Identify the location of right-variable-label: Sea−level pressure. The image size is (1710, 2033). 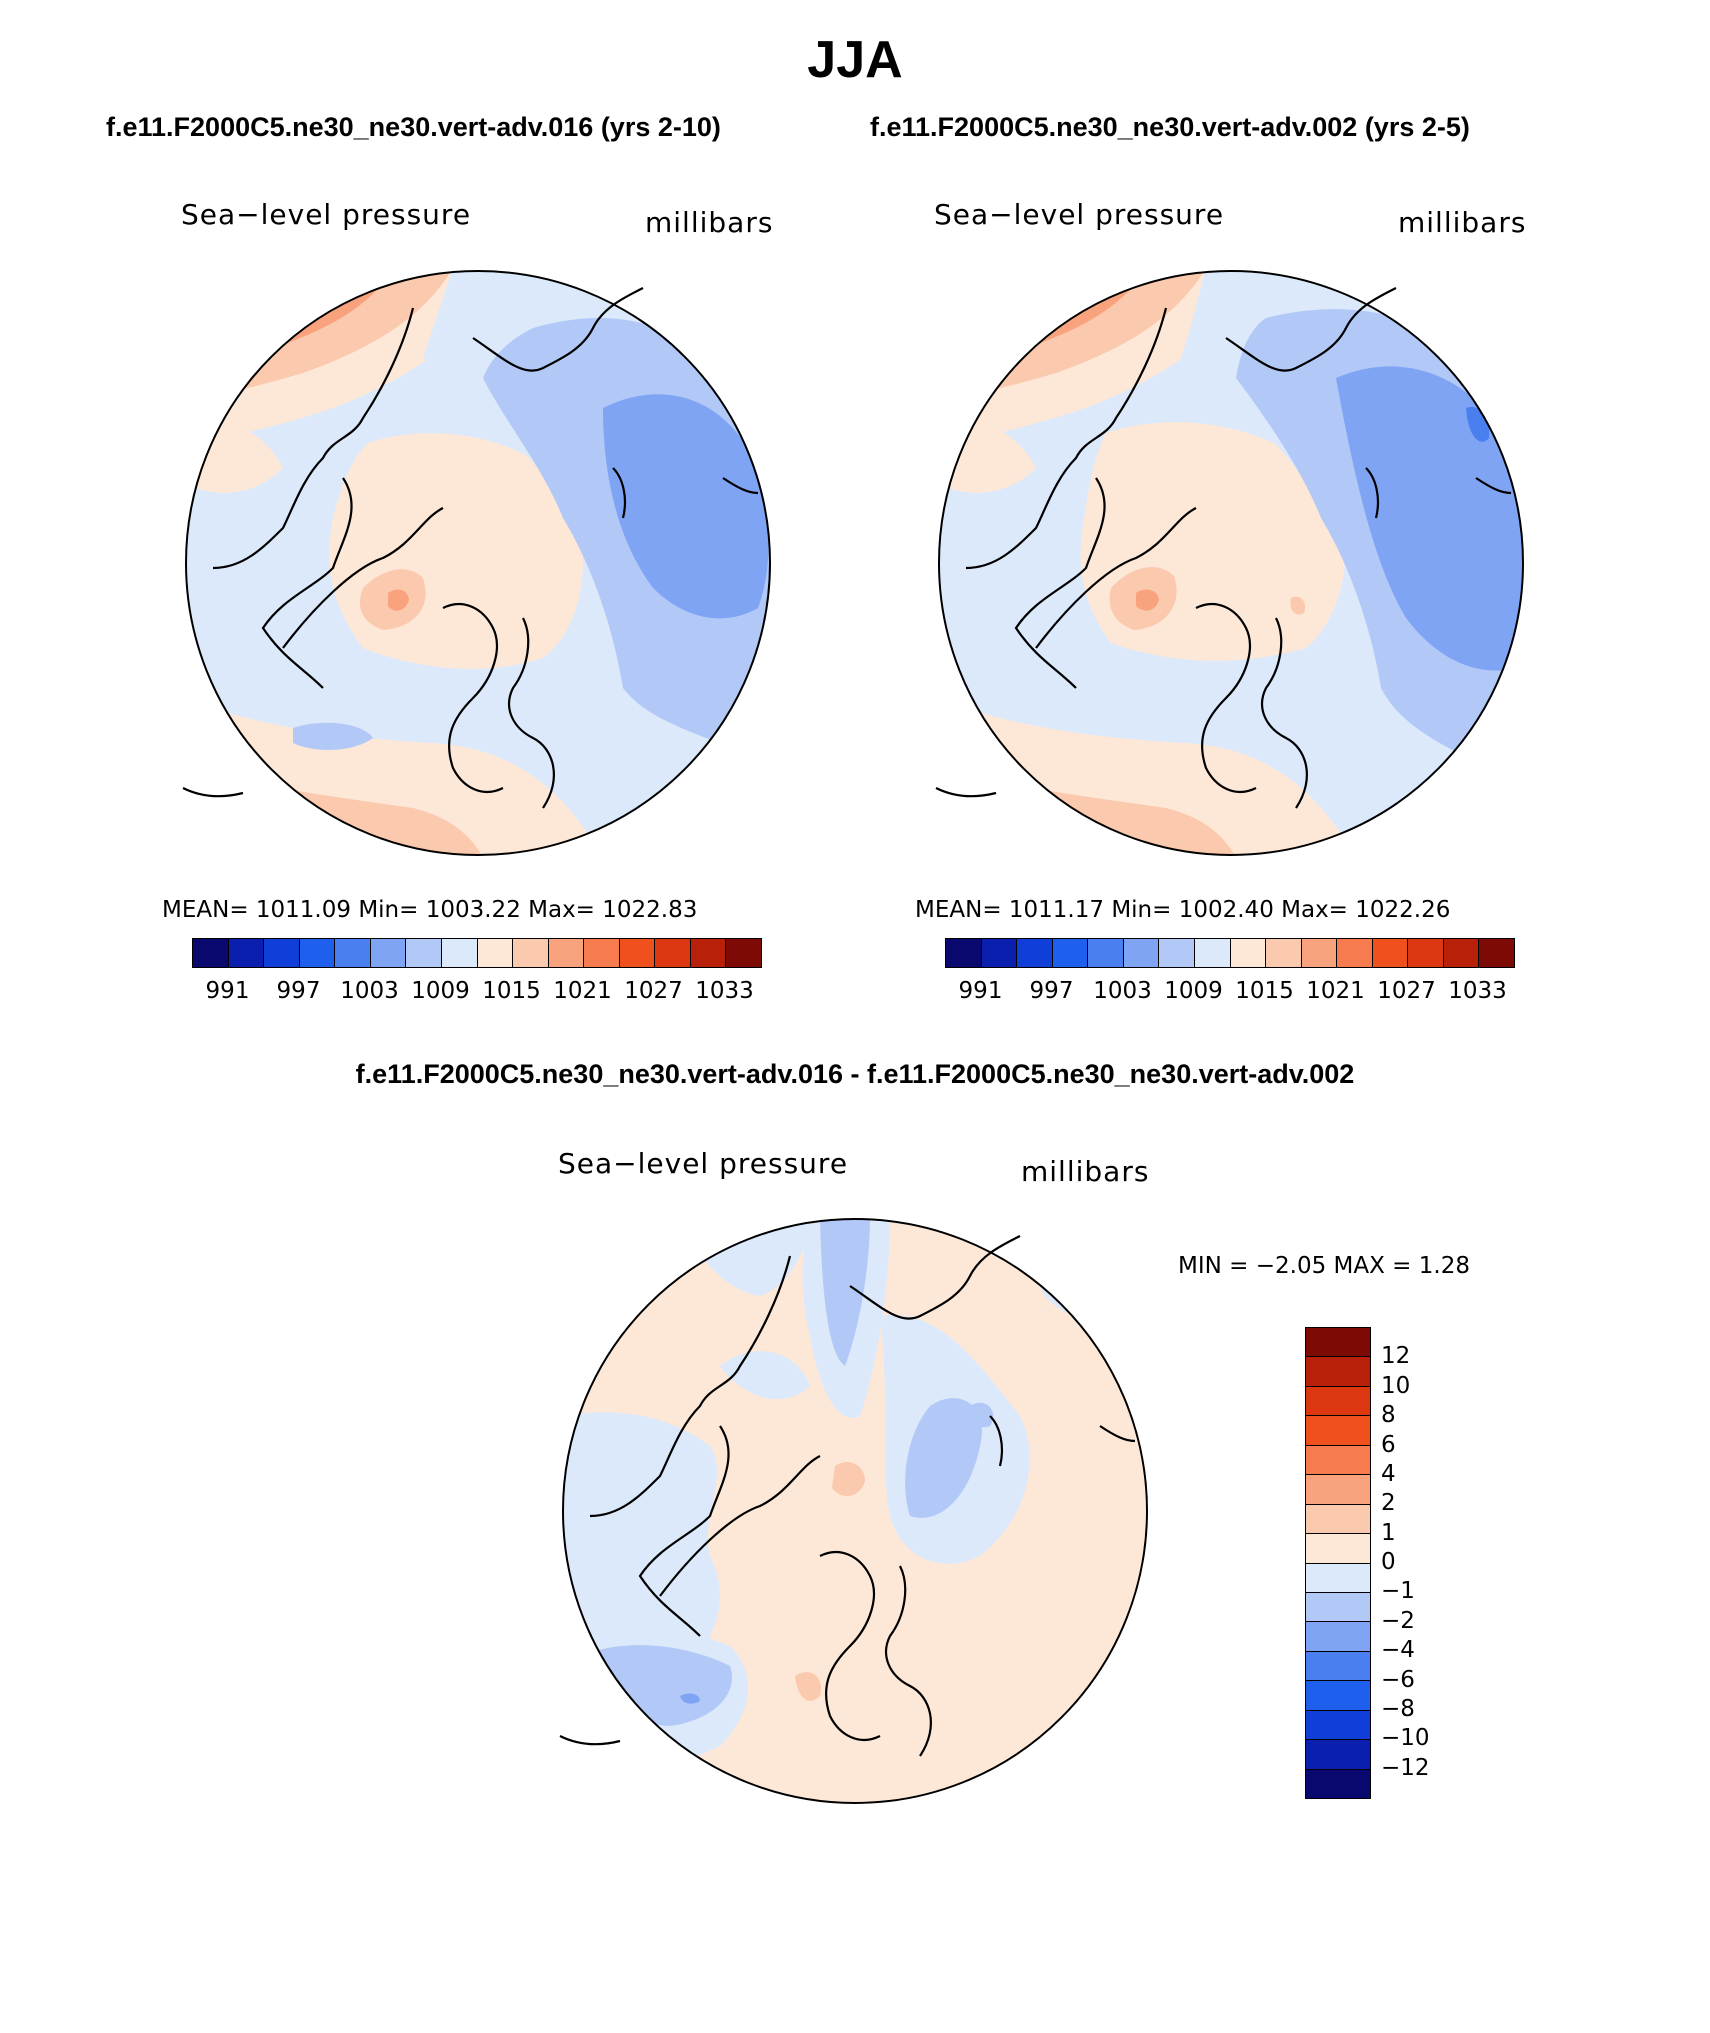
(1079, 214).